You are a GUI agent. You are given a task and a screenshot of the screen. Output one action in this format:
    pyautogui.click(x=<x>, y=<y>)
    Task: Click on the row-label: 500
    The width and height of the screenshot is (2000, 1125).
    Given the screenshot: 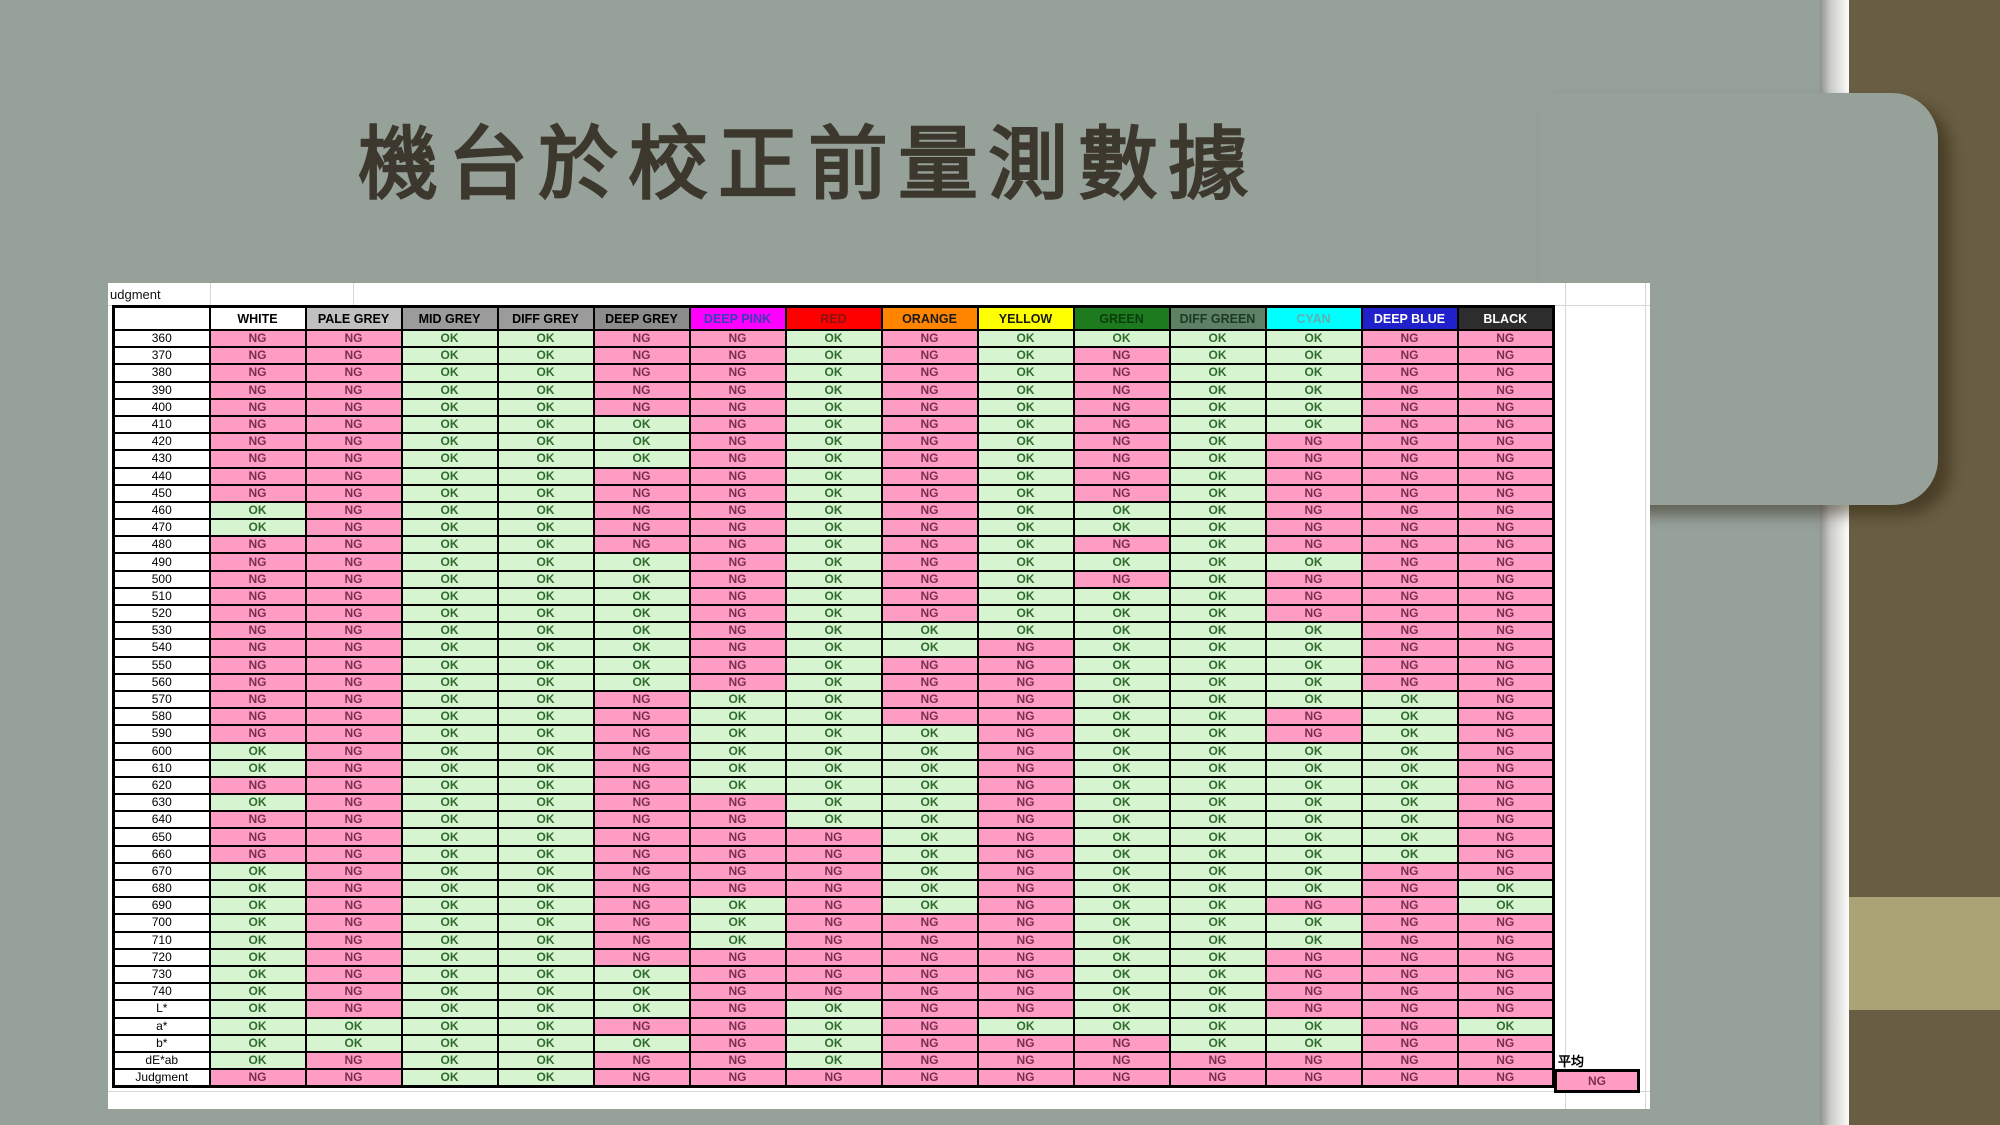 What is the action you would take?
    pyautogui.click(x=161, y=579)
    